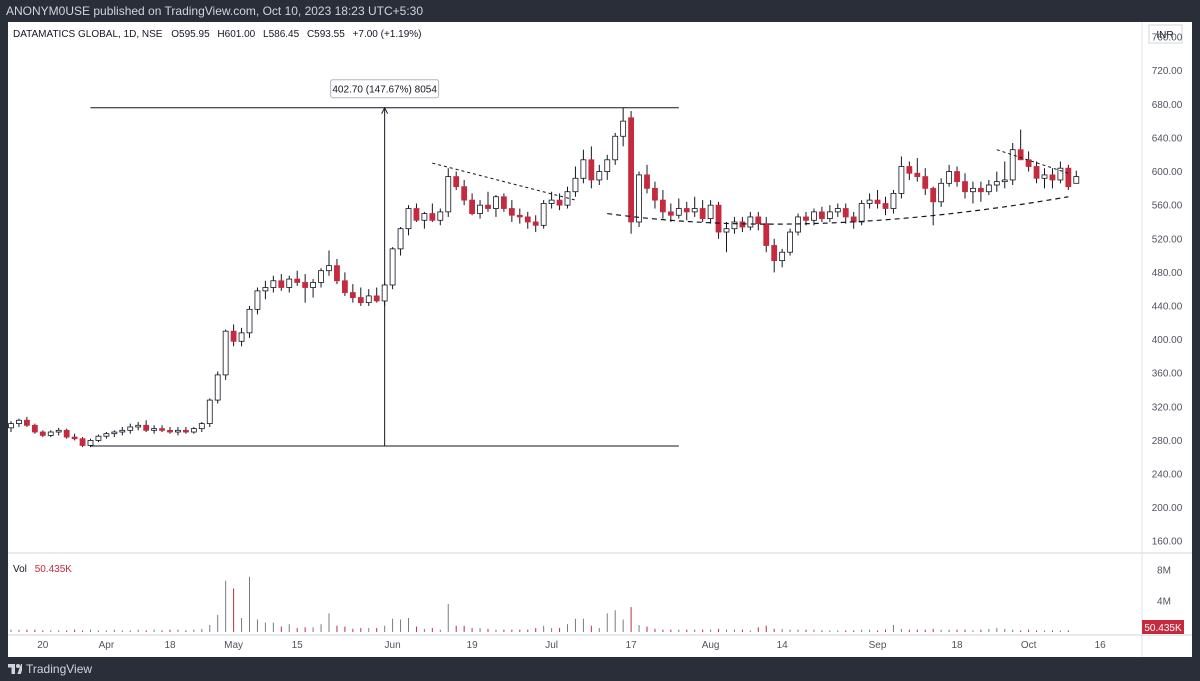 This screenshot has height=681, width=1200. Describe the element at coordinates (711, 645) in the screenshot. I see `time-tick-label: Aug` at that location.